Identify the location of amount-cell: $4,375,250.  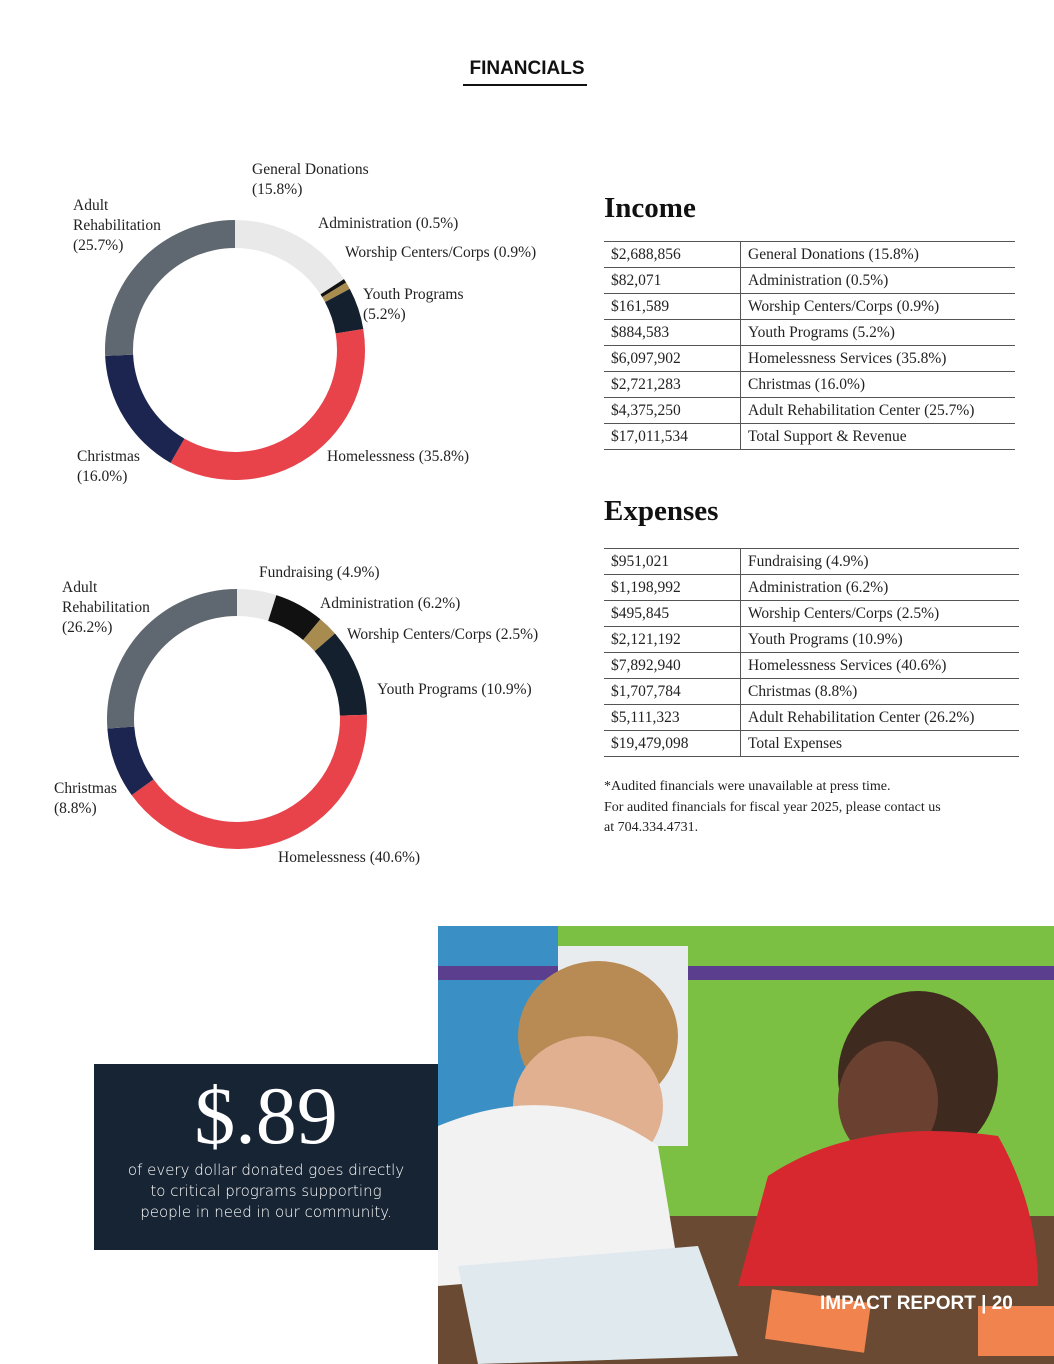
(672, 410).